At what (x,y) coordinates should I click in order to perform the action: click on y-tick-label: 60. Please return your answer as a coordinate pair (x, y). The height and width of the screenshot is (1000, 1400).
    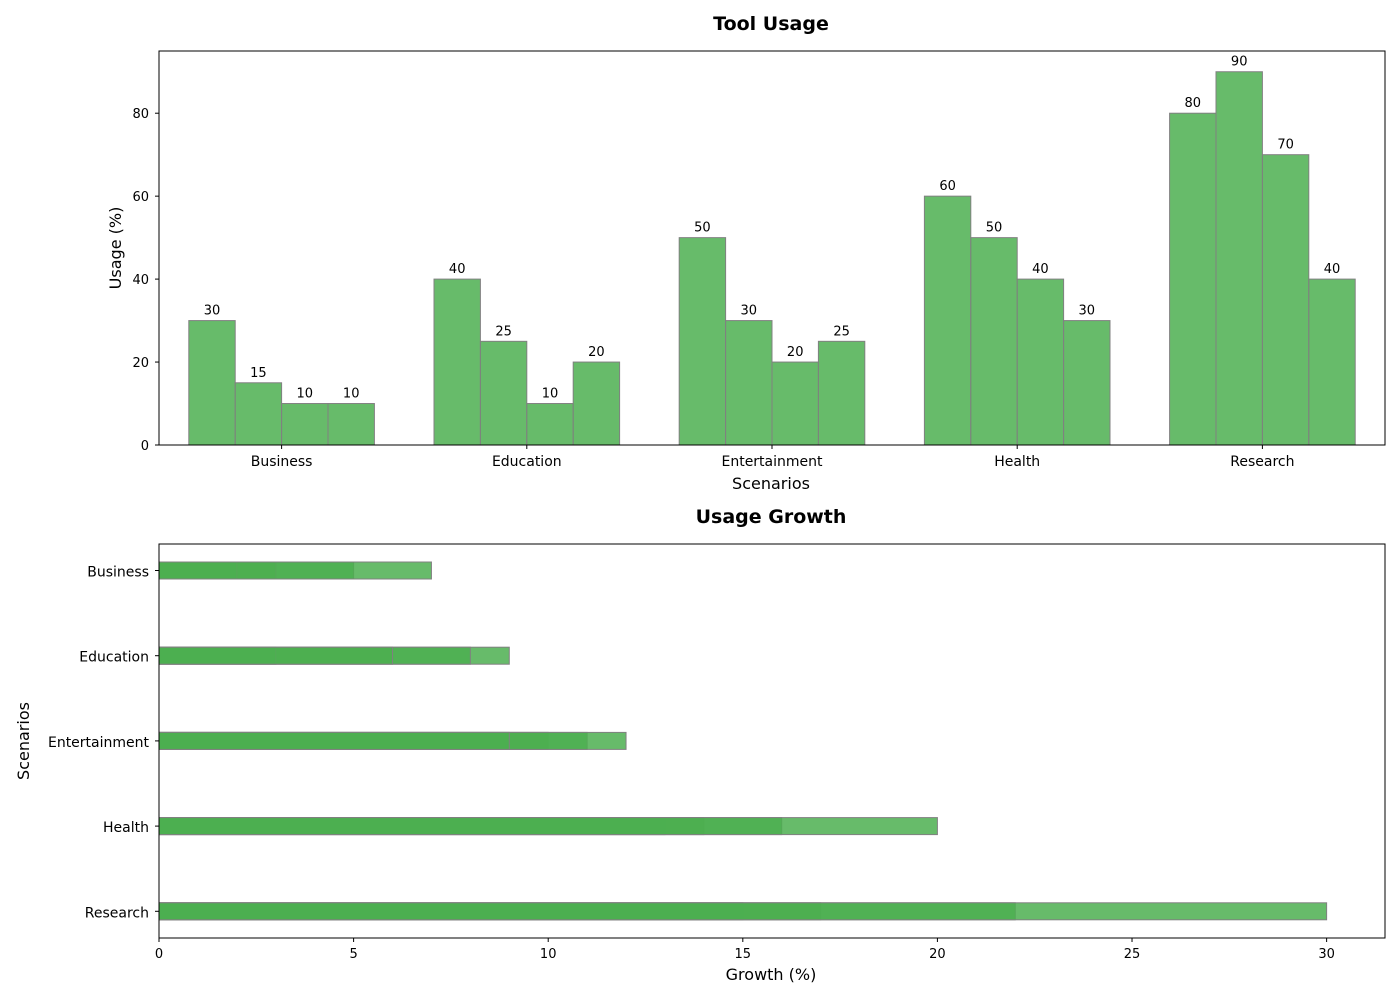
    Looking at the image, I should click on (140, 197).